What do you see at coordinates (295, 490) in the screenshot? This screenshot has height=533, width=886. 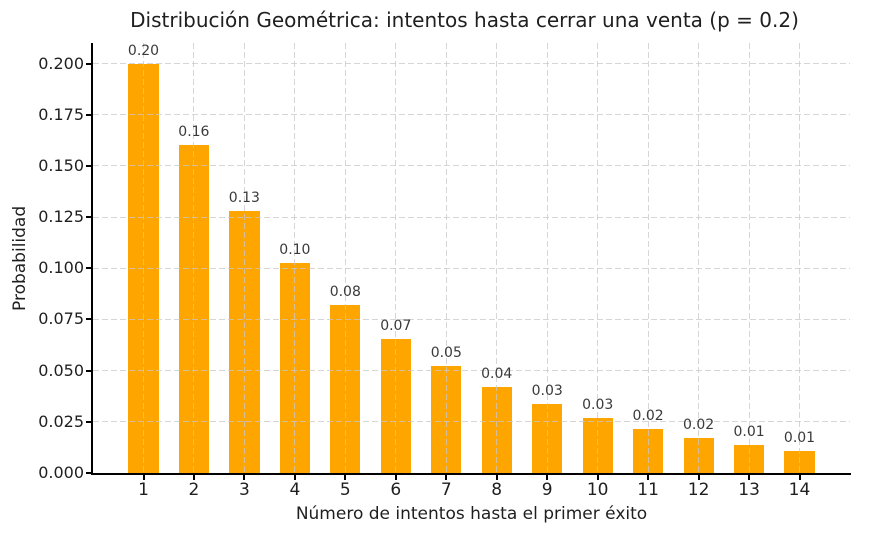 I see `x-tick-label: 4` at bounding box center [295, 490].